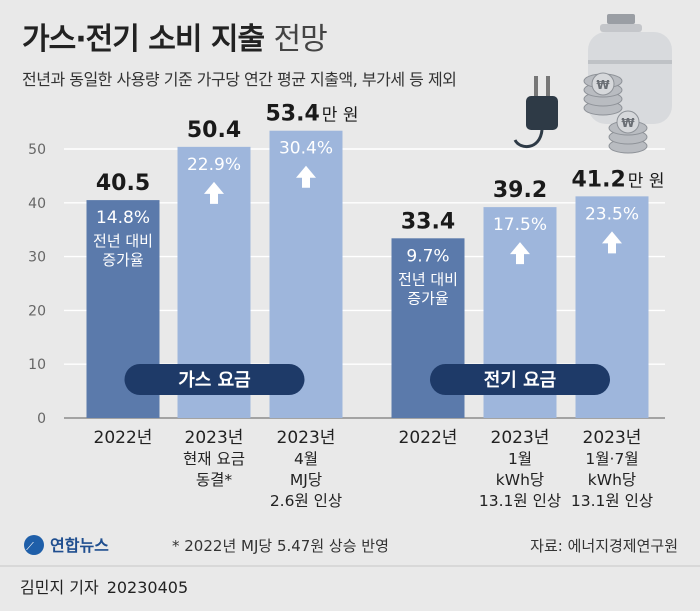 The height and width of the screenshot is (611, 700). What do you see at coordinates (41, 419) in the screenshot?
I see `y-tick-label: 0` at bounding box center [41, 419].